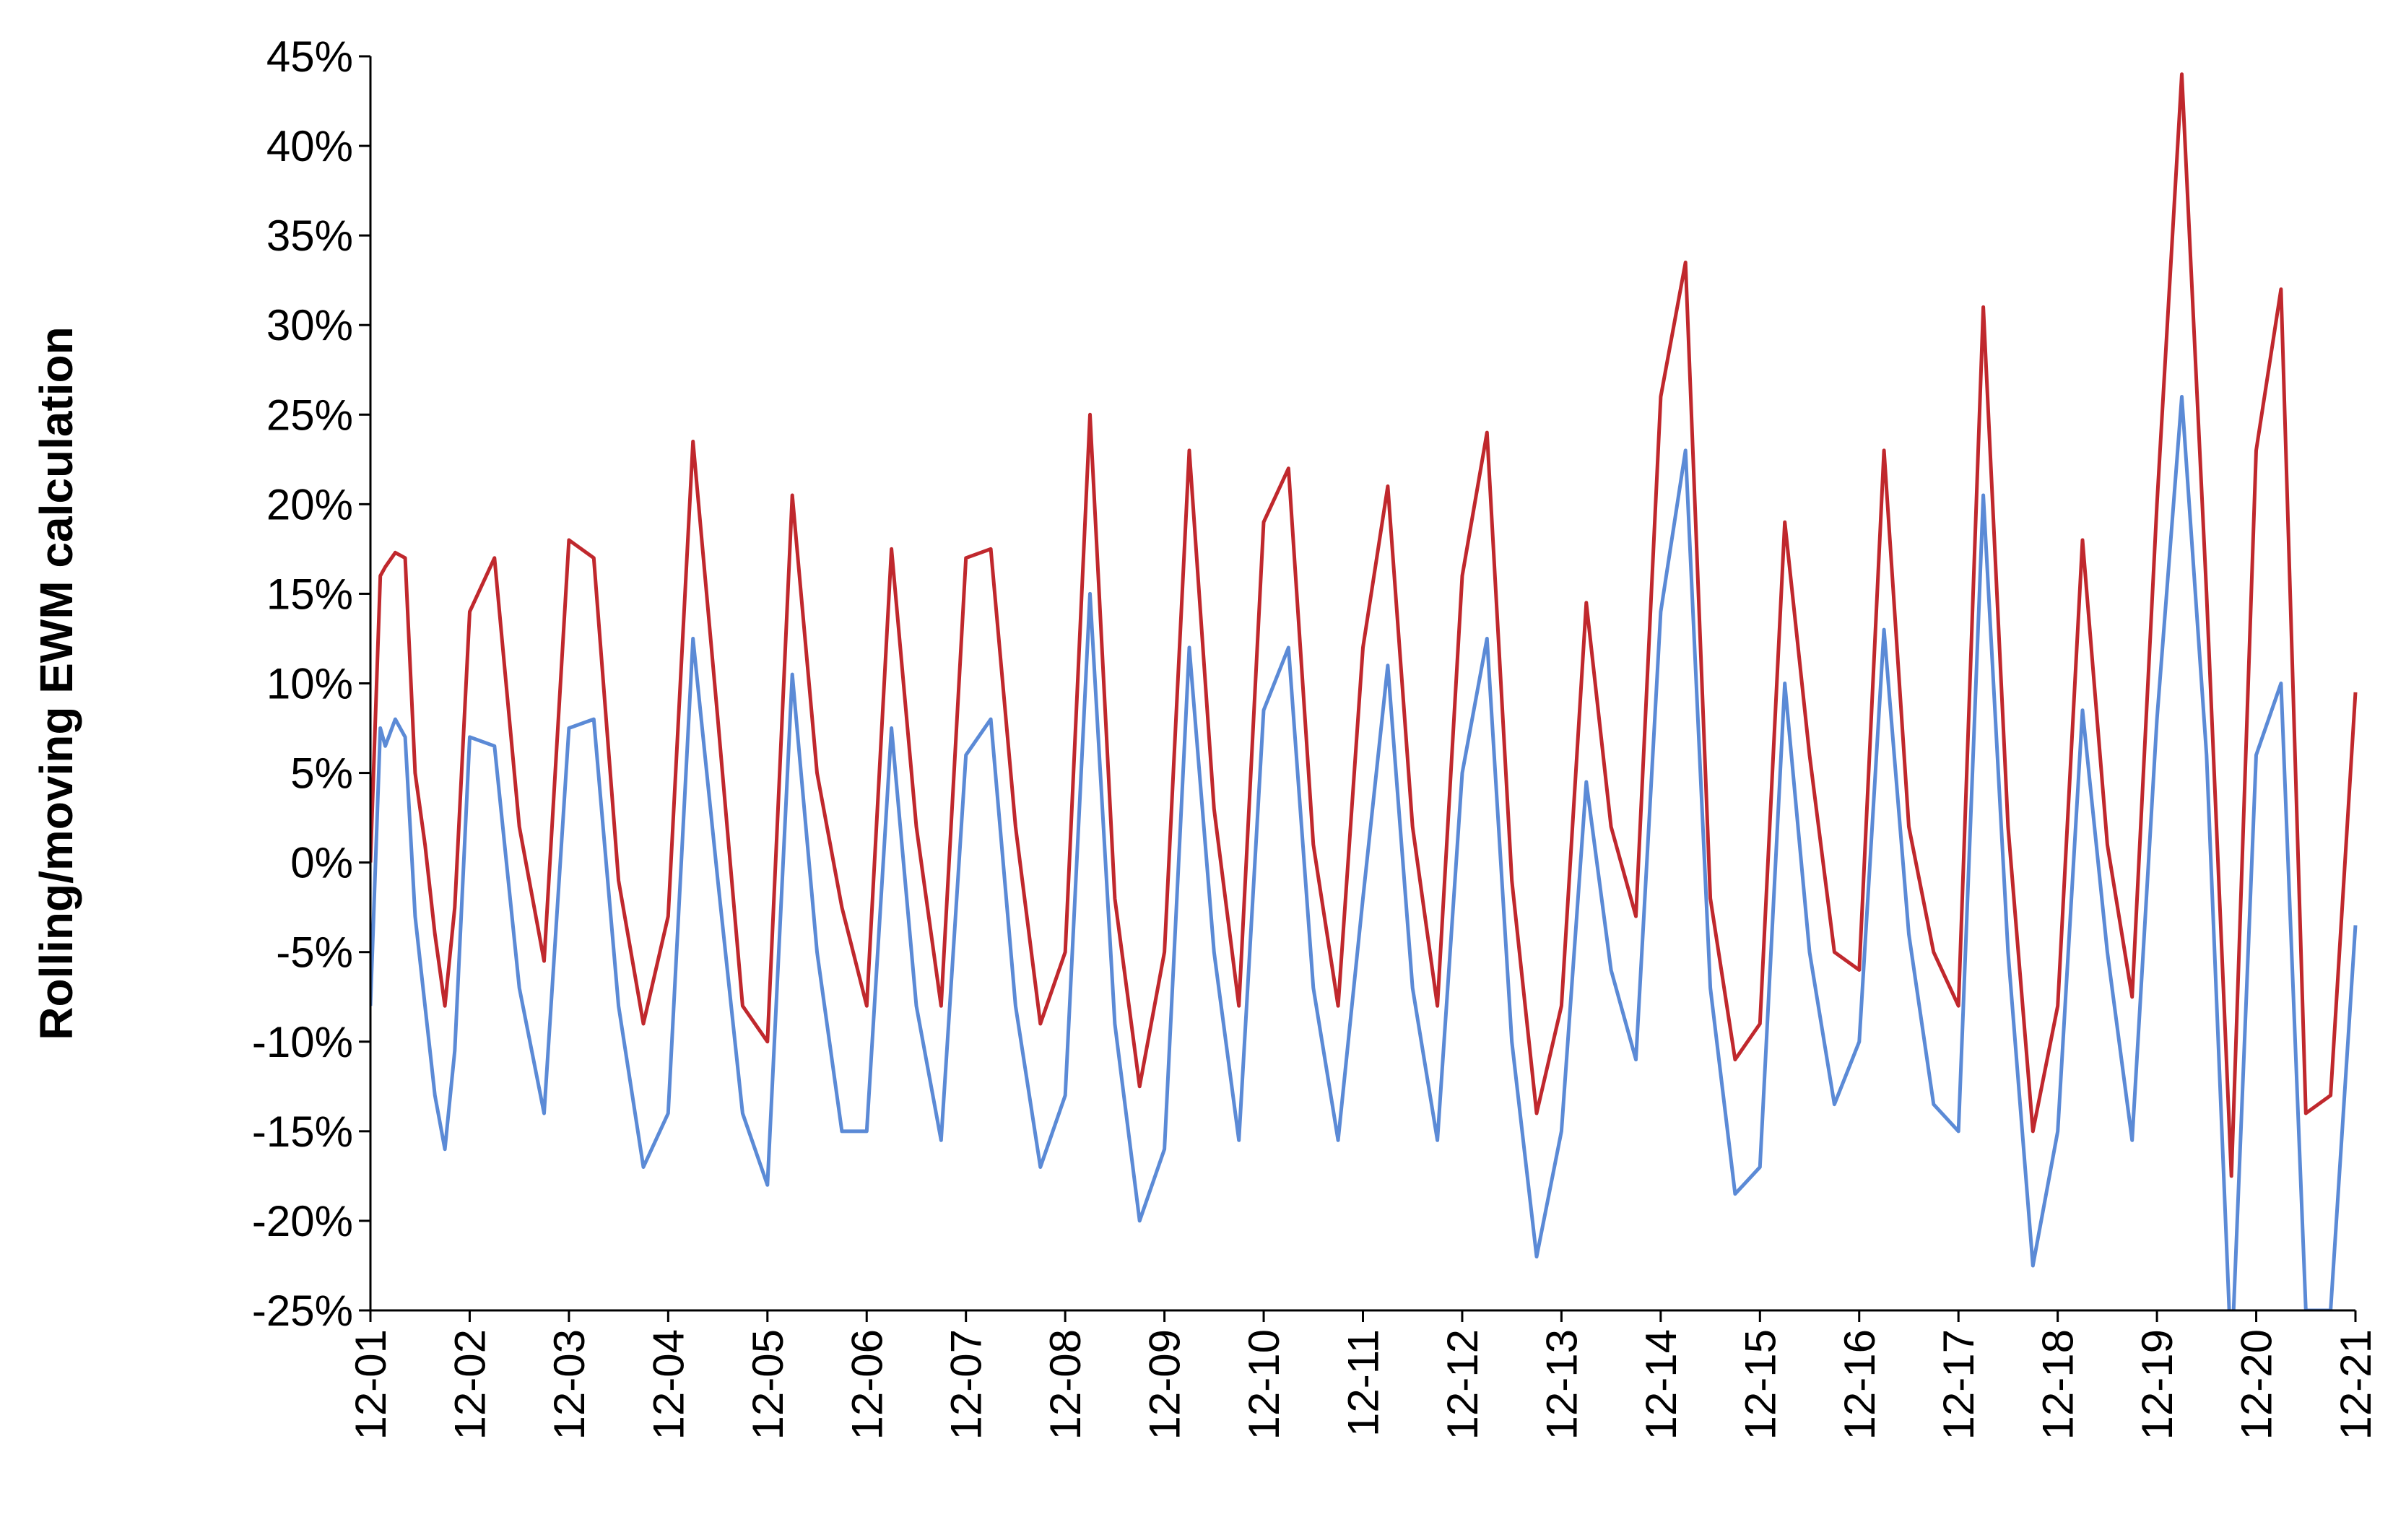 The image size is (2406, 1540). Describe the element at coordinates (1661, 1384) in the screenshot. I see `x-tick-label: 12-14` at that location.